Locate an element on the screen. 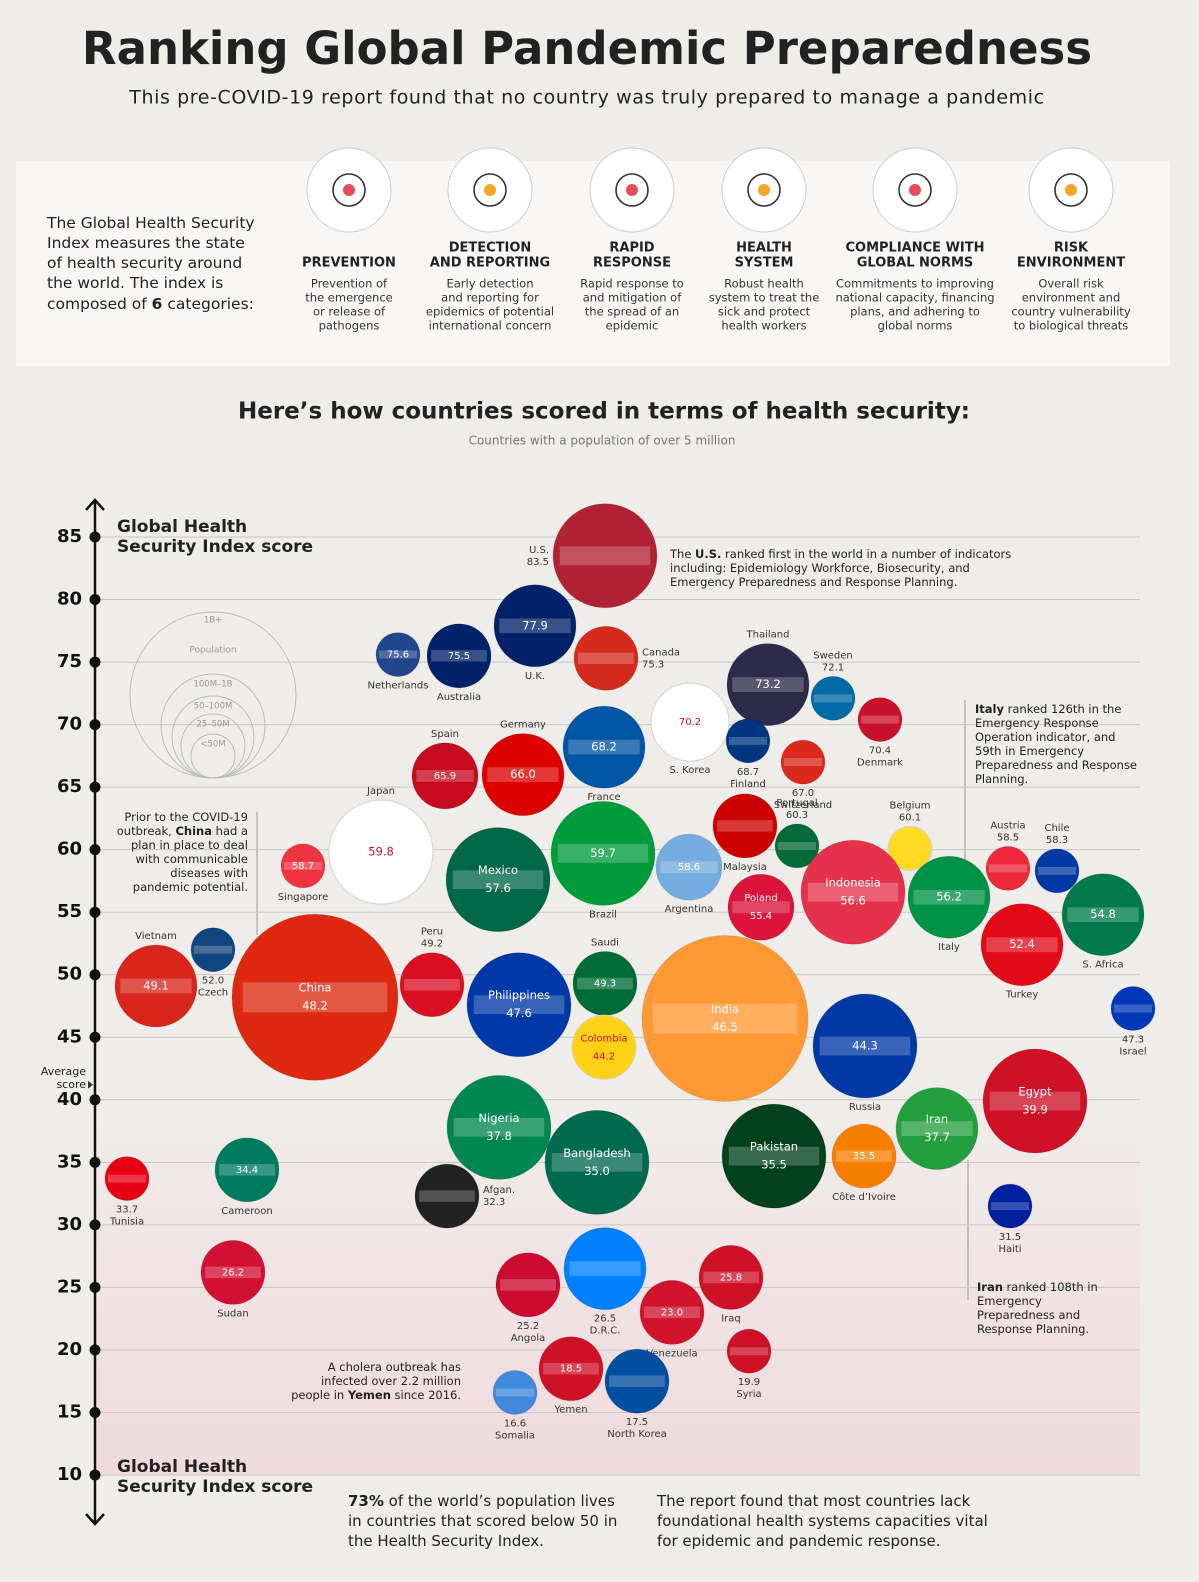  legend-title: Population is located at coordinates (212, 651).